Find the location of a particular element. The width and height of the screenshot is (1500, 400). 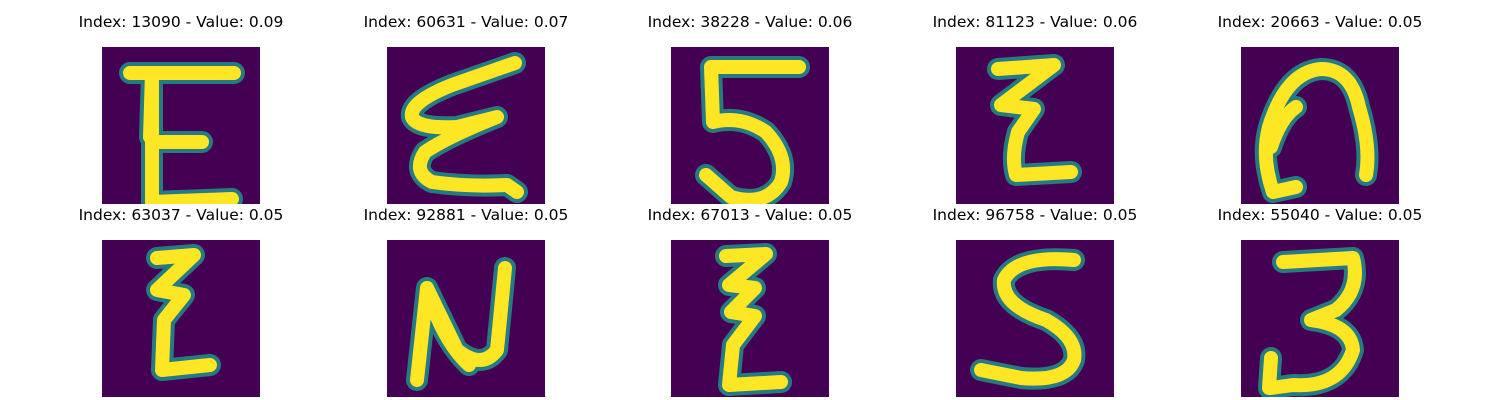

digit-glyph-zigzag-z-tall is located at coordinates (750, 318).